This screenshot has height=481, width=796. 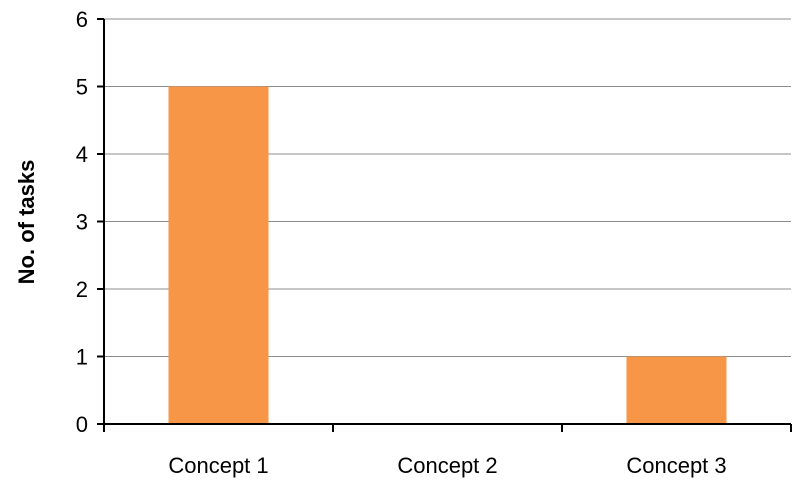 What do you see at coordinates (26, 222) in the screenshot?
I see `y-axis-title: No. of tasks` at bounding box center [26, 222].